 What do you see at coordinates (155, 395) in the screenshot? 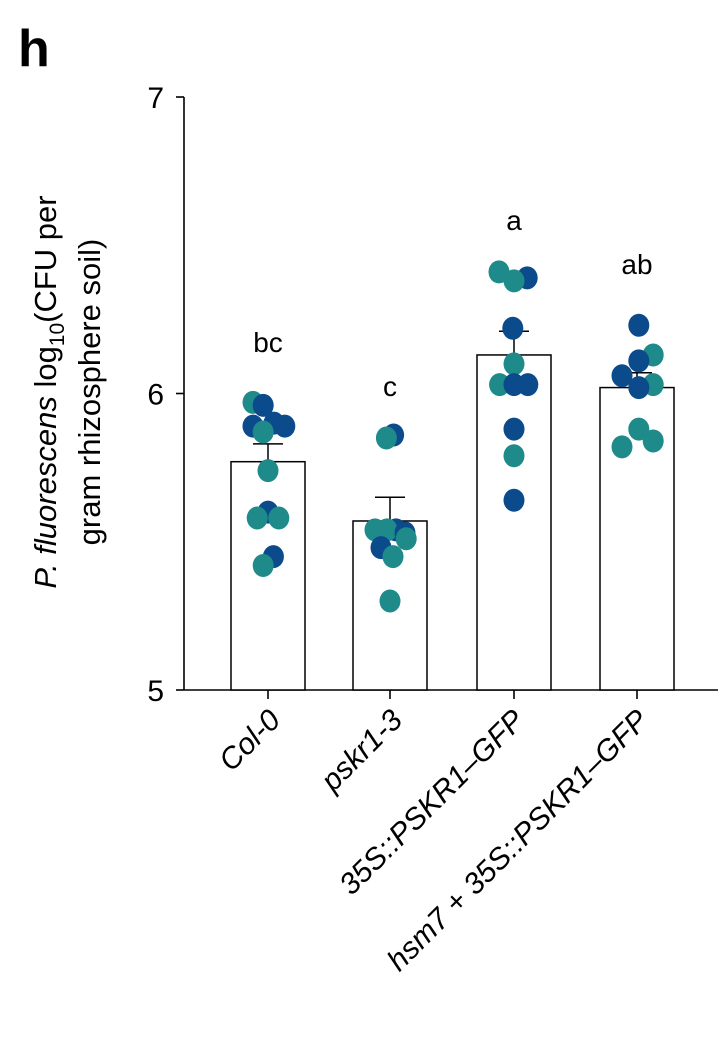
I see `y-tick-label: 6` at bounding box center [155, 395].